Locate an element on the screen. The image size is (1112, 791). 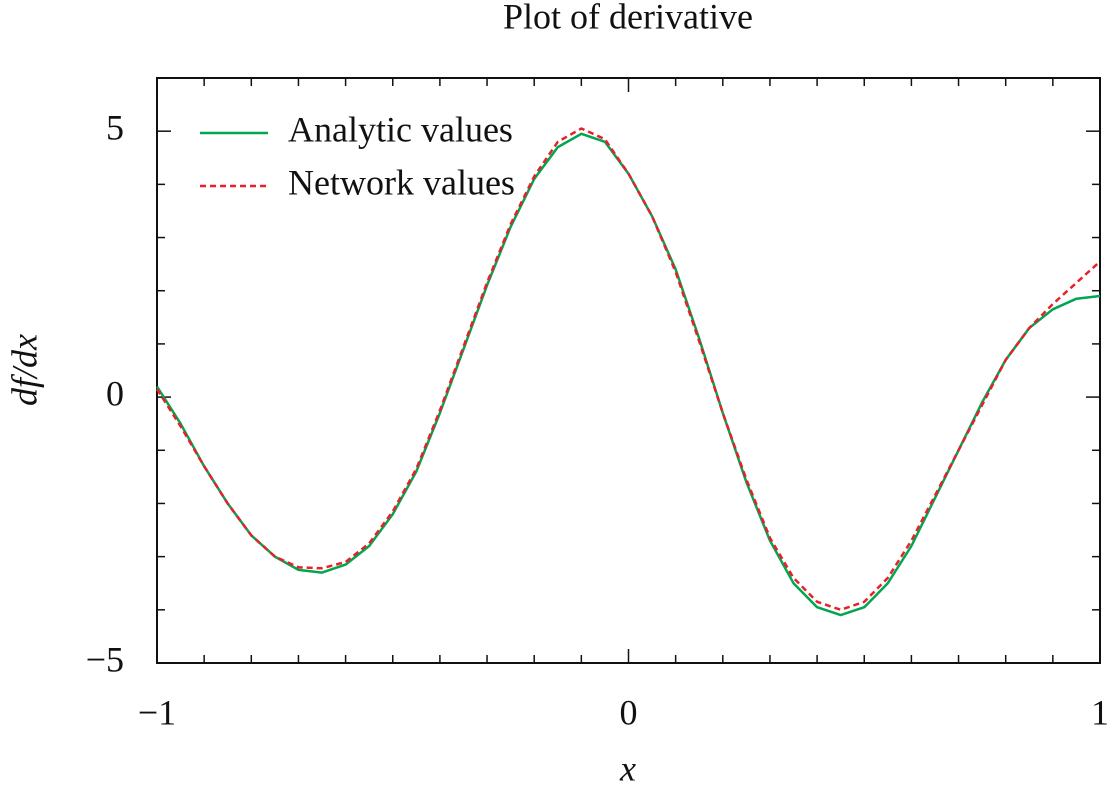
legend-label: Analytic values is located at coordinates (400, 129).